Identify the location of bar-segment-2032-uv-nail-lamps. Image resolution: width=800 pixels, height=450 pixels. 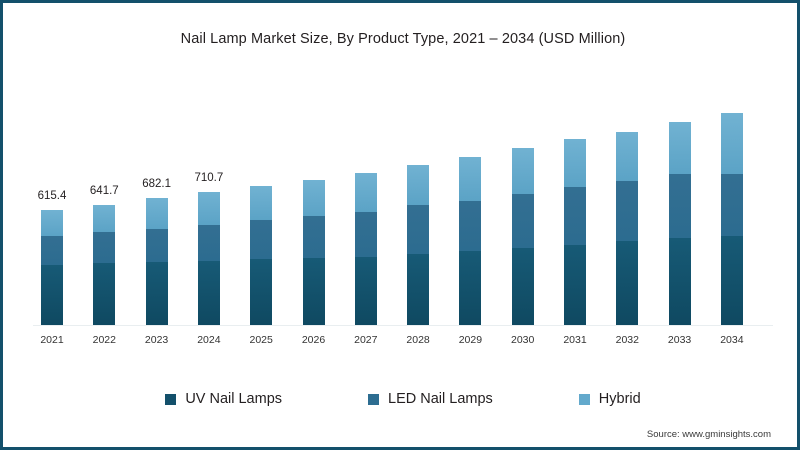
(627, 283).